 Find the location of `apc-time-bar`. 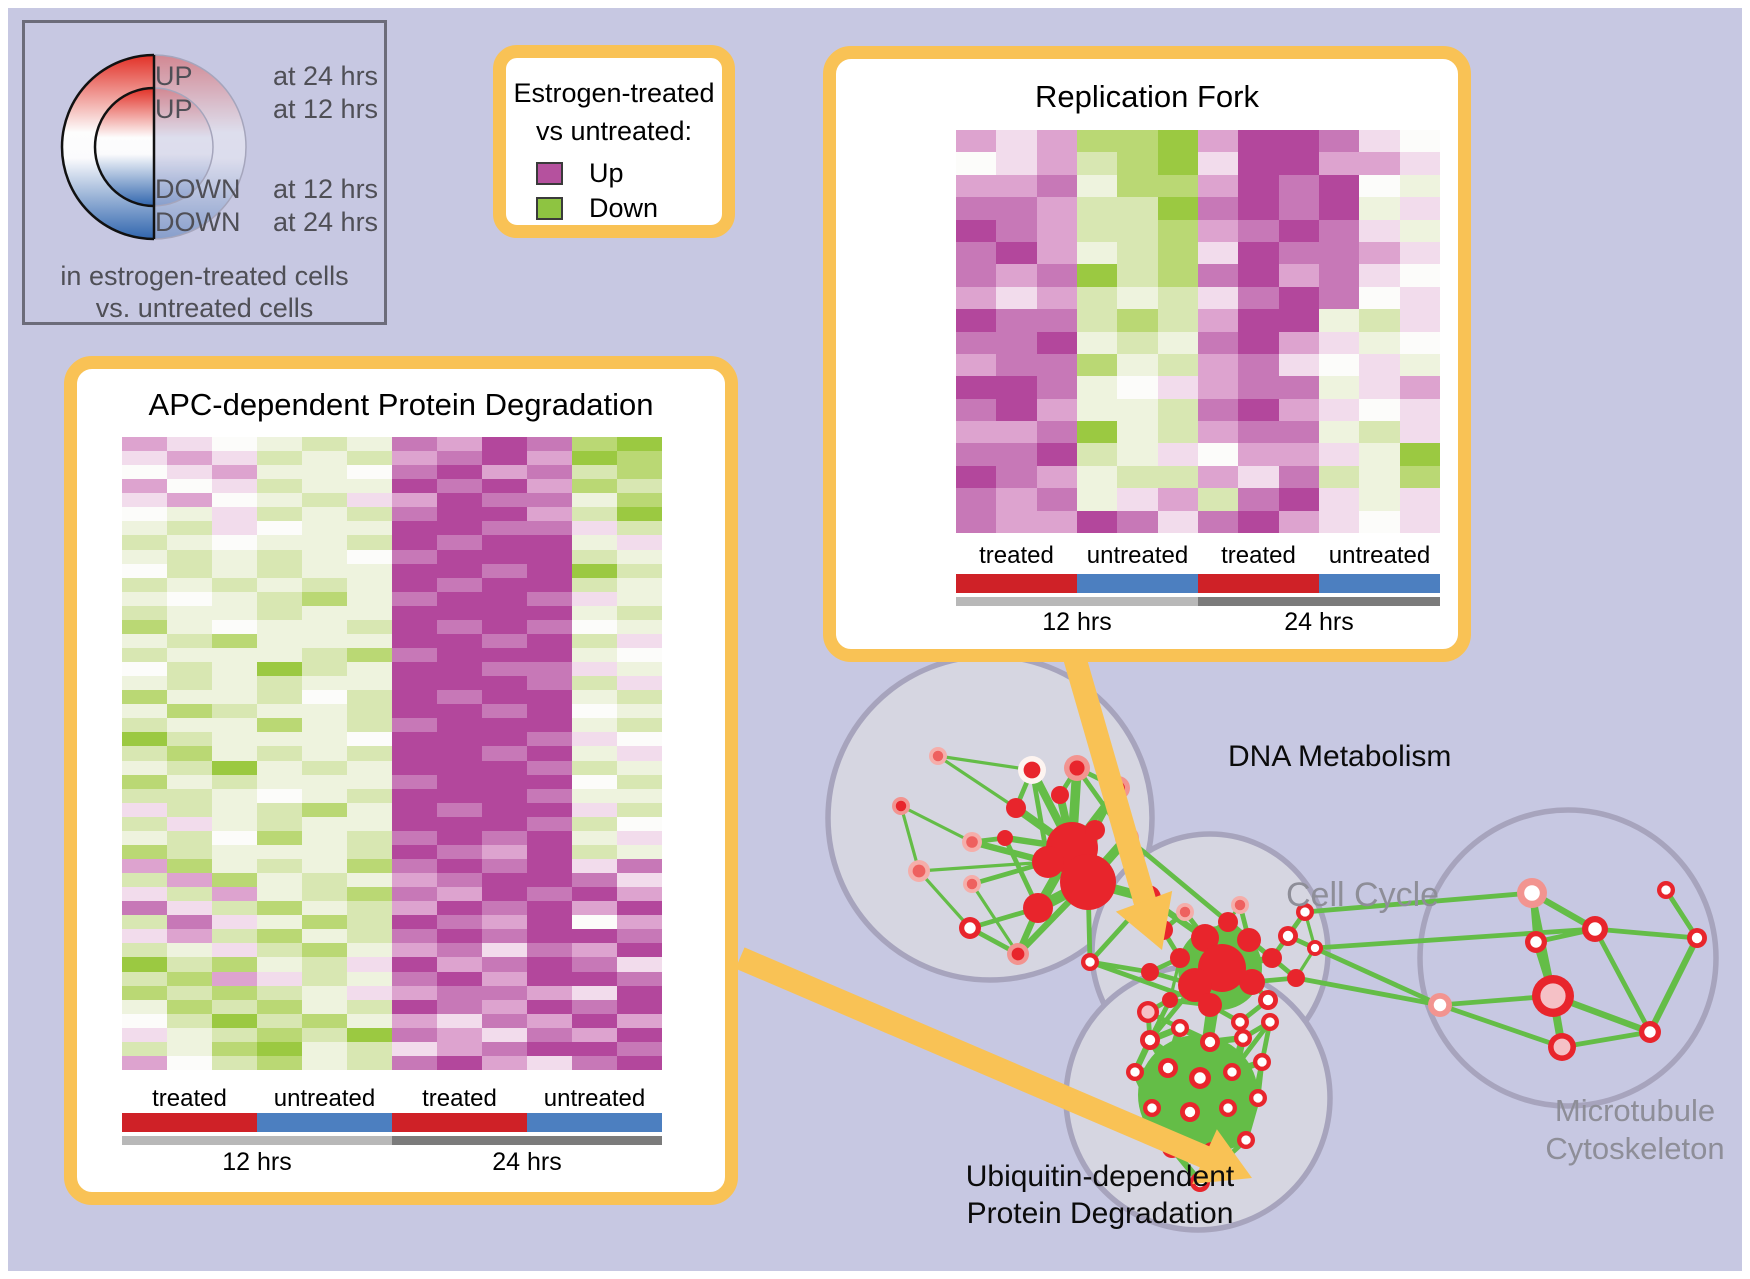

apc-time-bar is located at coordinates (392, 1140).